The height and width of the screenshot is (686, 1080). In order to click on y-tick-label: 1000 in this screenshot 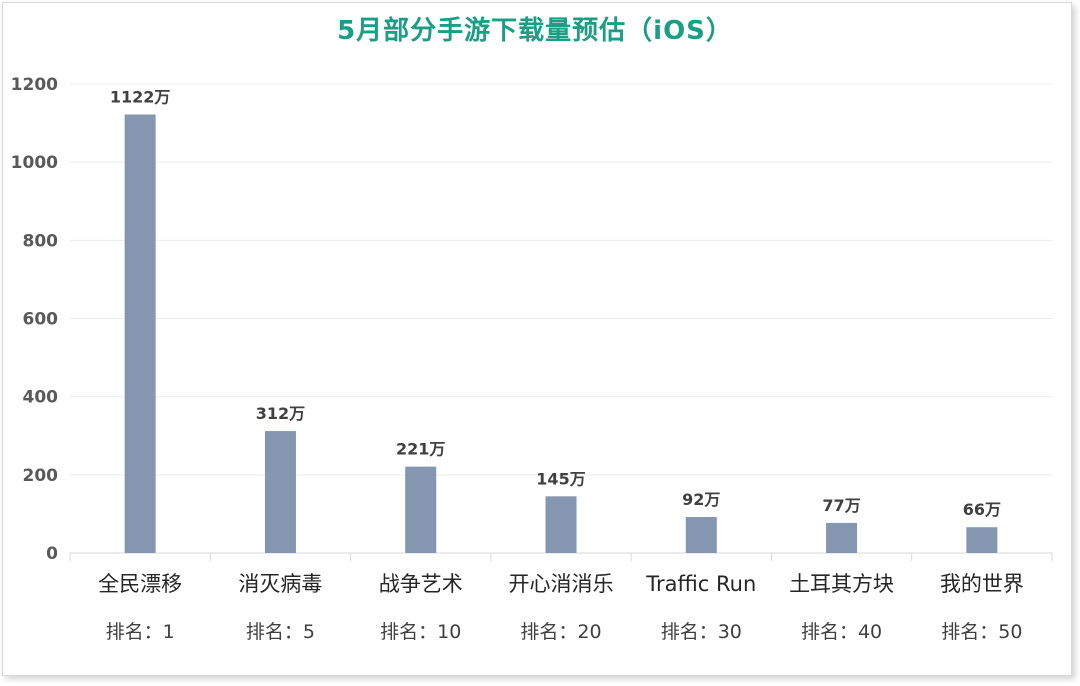, I will do `click(34, 163)`.